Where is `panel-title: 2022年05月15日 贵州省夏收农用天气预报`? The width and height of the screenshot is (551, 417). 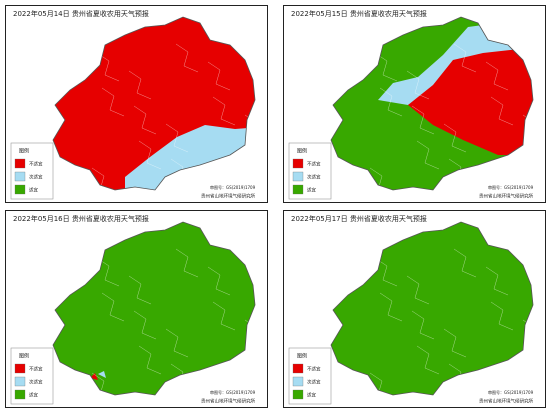 panel-title: 2022年05月15日 贵州省夏收农用天气预报 is located at coordinates (359, 13).